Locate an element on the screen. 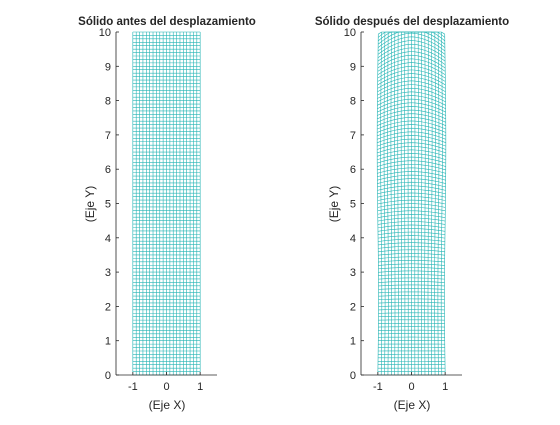 The width and height of the screenshot is (560, 425). ylabel-before: (Eje Y) is located at coordinates (90, 204).